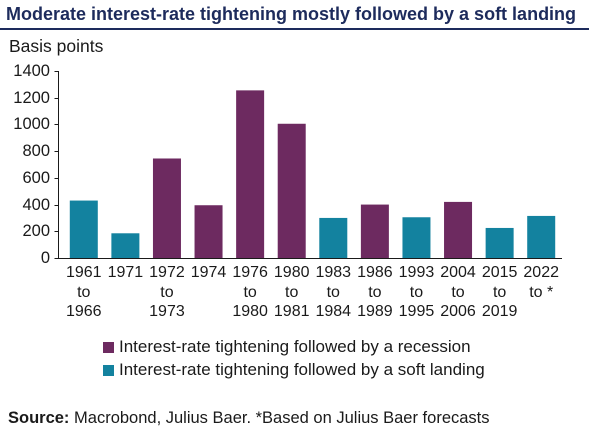  Describe the element at coordinates (541, 236) in the screenshot. I see `bar-2022-to` at that location.